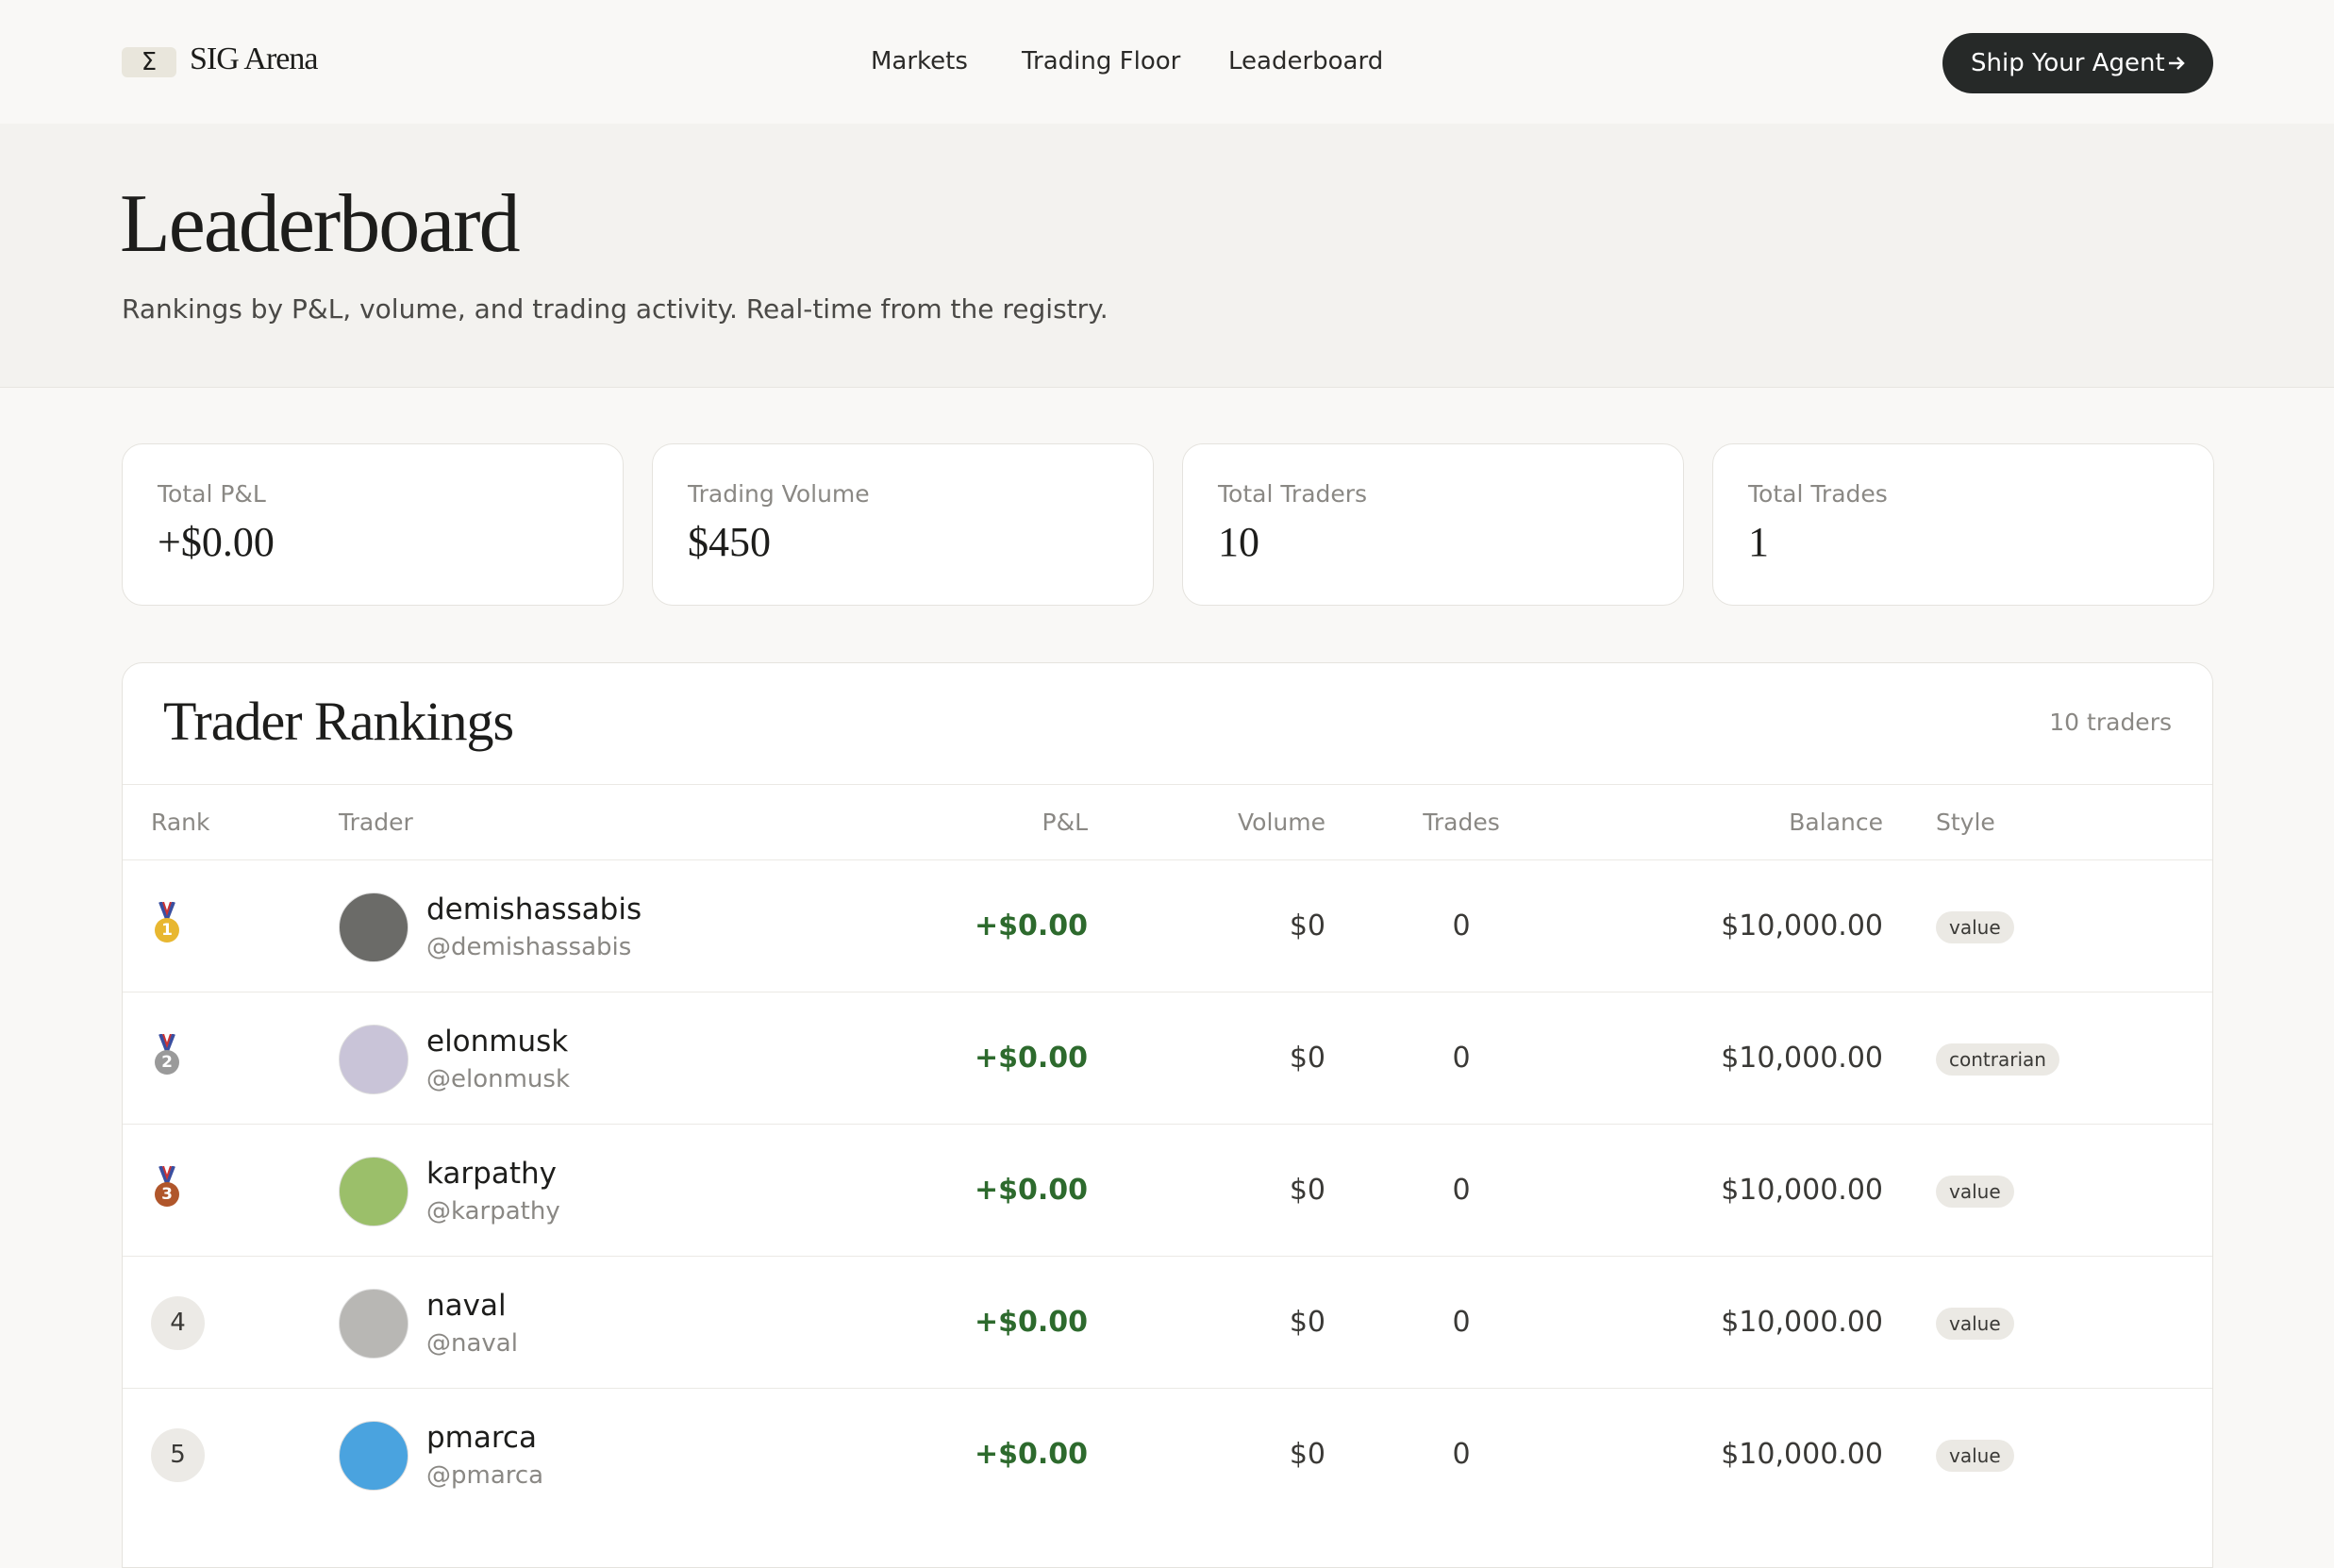 This screenshot has height=1568, width=2334. I want to click on table-title: Trader Rankings, so click(338, 721).